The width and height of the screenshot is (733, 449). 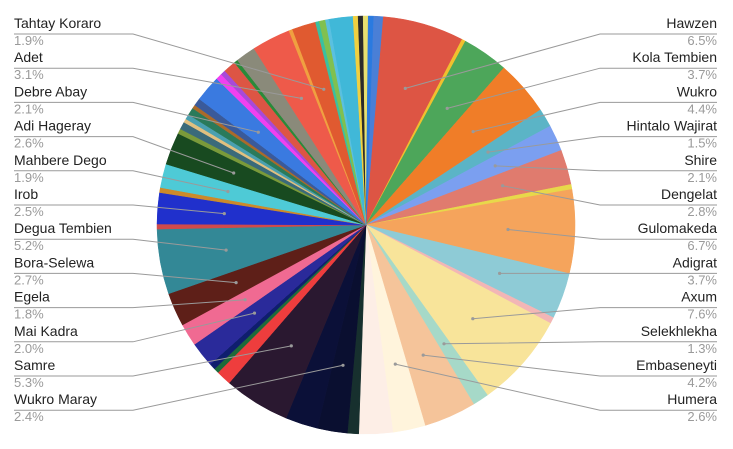 I want to click on leader-dot-degua-tembien, so click(x=226, y=250).